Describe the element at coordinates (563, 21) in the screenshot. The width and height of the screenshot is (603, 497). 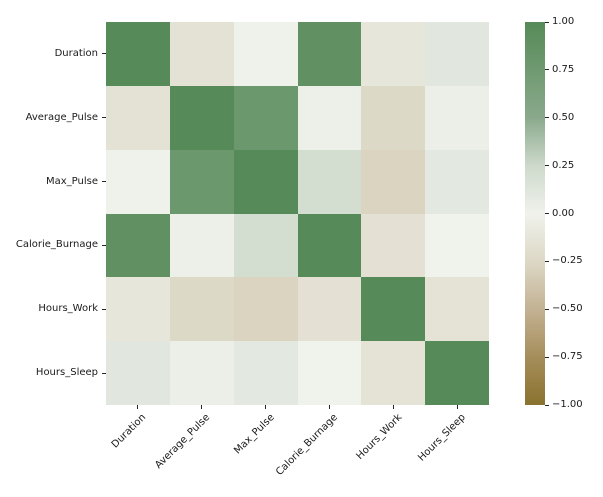
I see `colorbar-tick-label: 1.00` at that location.